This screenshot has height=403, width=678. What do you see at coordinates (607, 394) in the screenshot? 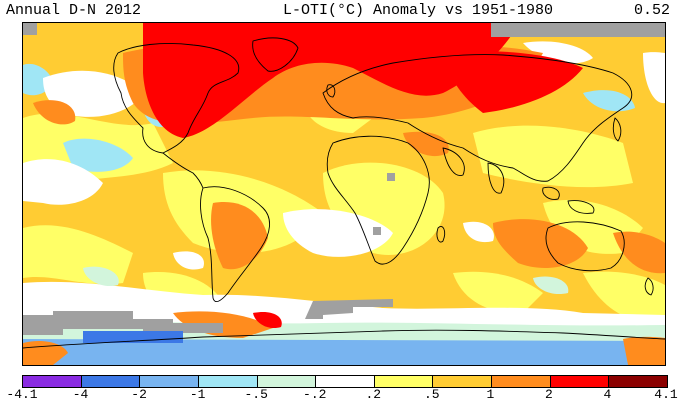
I see `color-scale-tick-label: 4` at bounding box center [607, 394].